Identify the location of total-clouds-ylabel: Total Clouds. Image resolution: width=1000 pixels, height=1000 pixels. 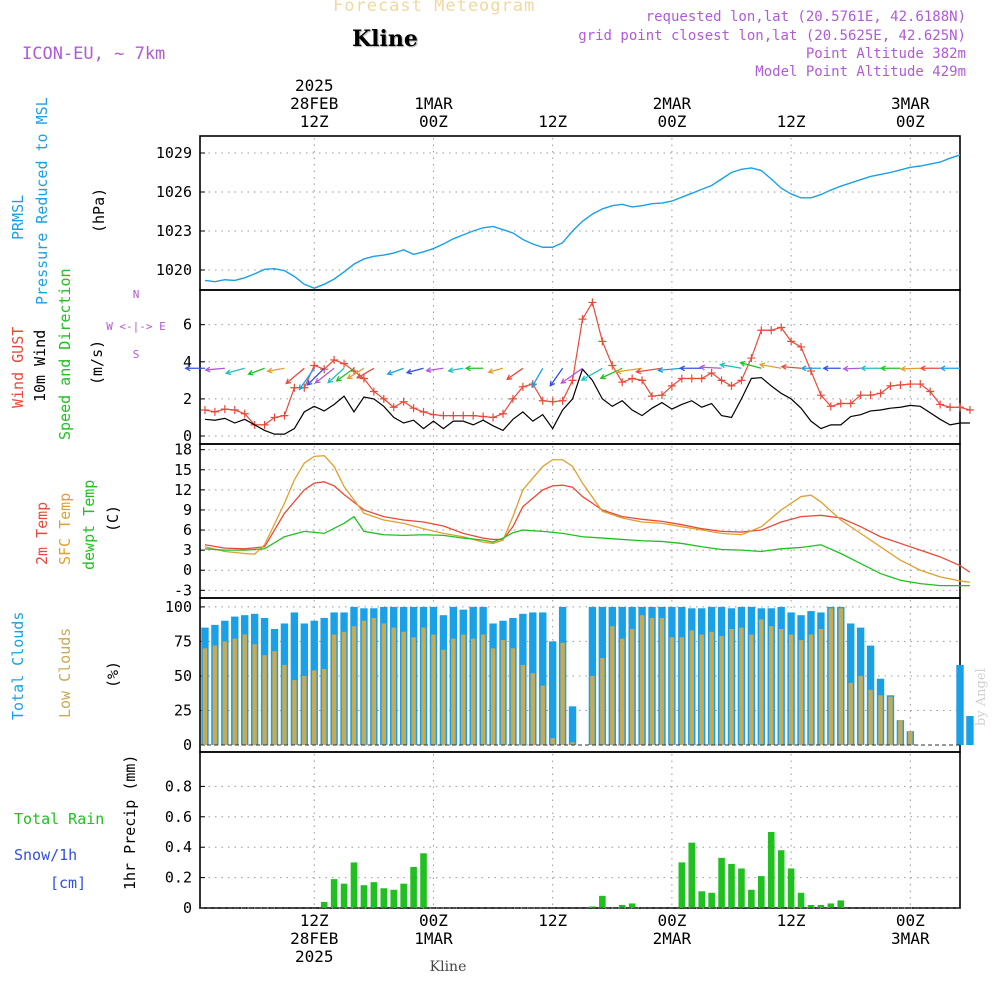
(18, 666).